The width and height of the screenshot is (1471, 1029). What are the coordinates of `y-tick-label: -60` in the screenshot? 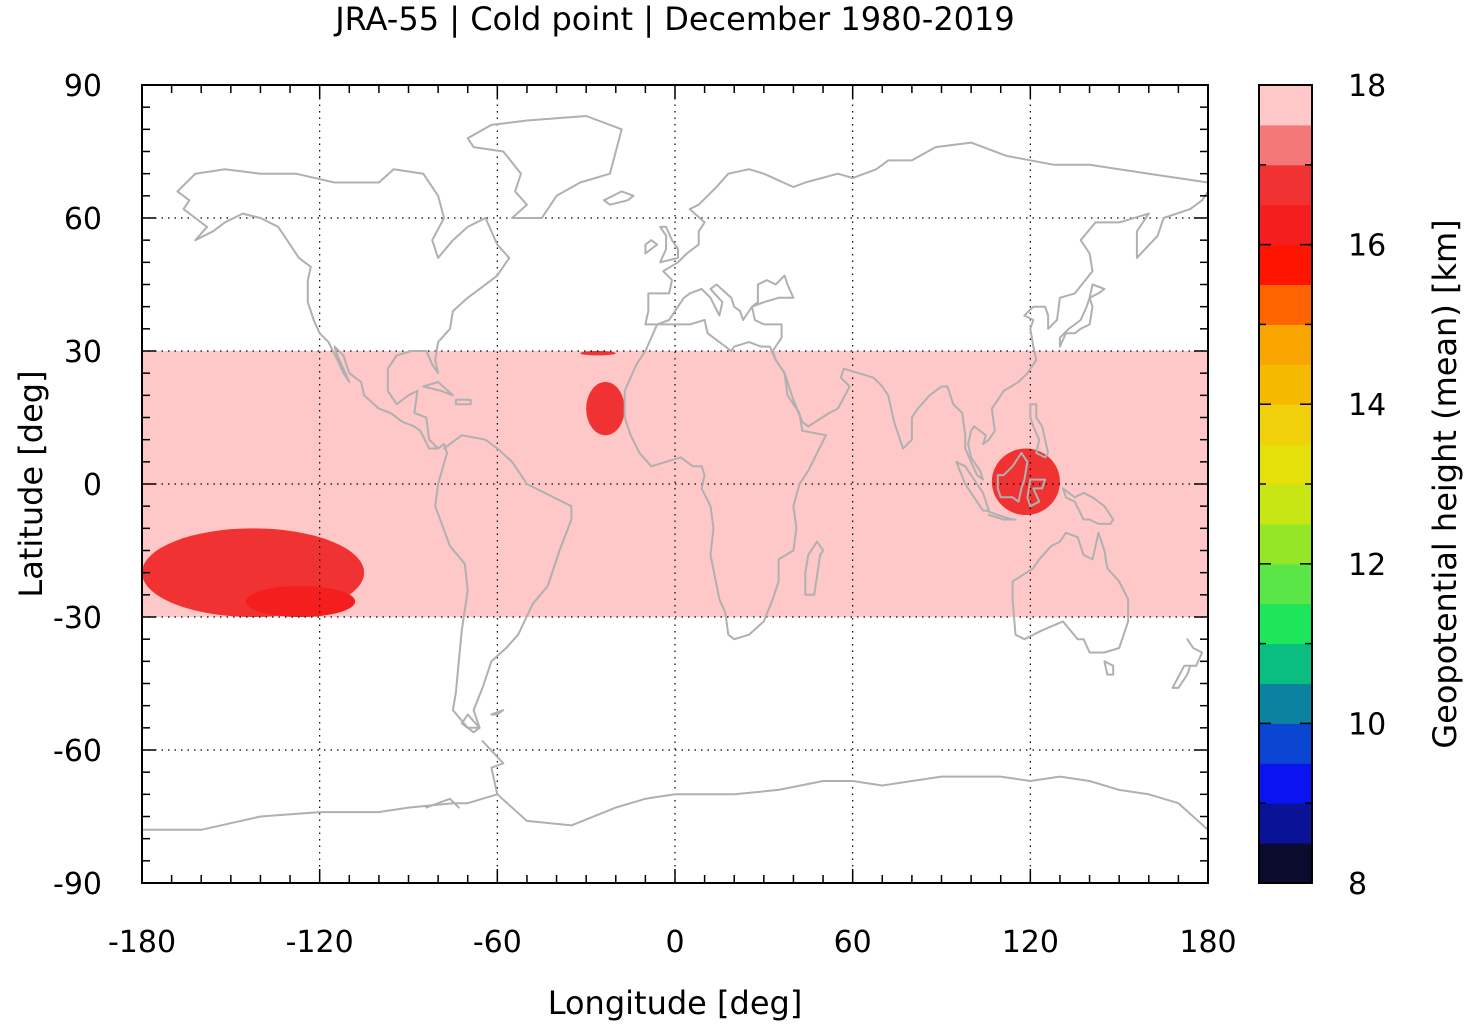 It's located at (77, 751).